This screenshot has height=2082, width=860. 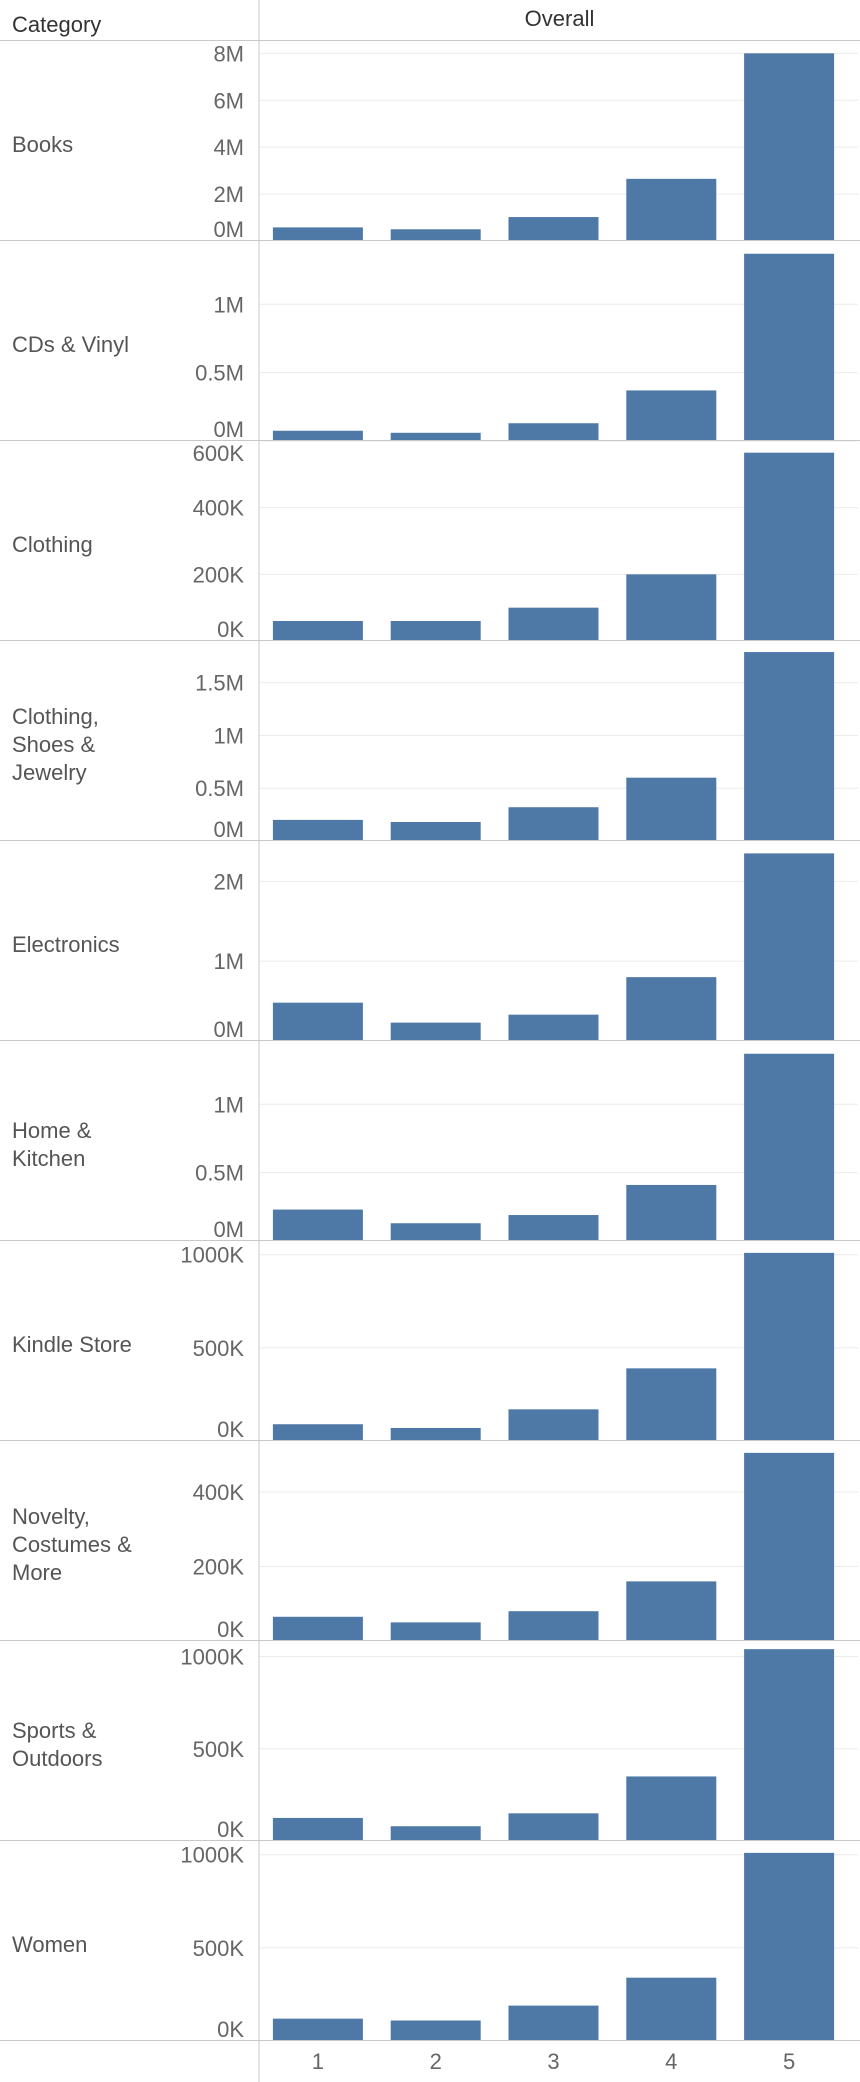 What do you see at coordinates (66, 944) in the screenshot?
I see `category-label: Electronics` at bounding box center [66, 944].